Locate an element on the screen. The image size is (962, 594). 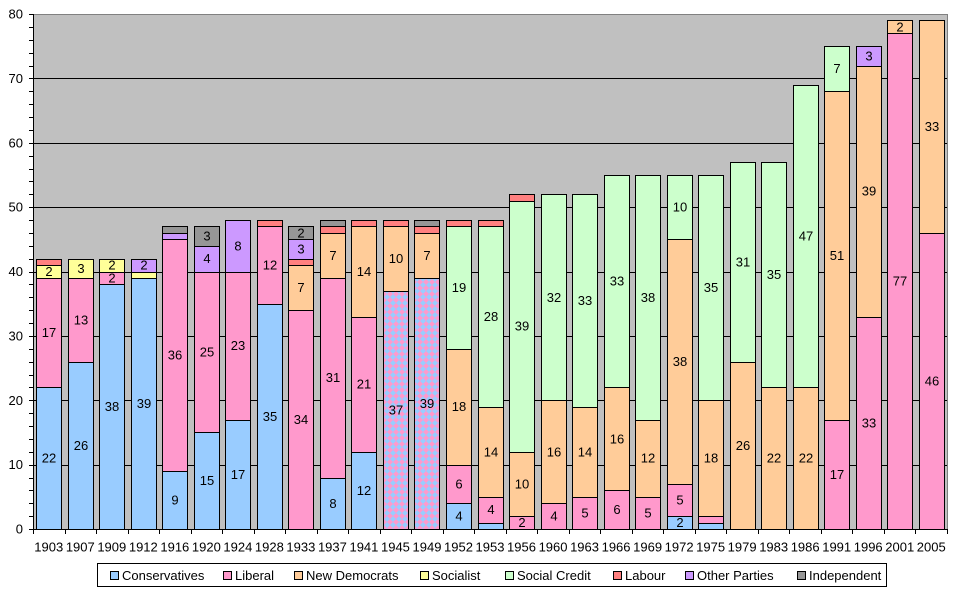
bar-segment-new-democrats-1975 is located at coordinates (711, 458).